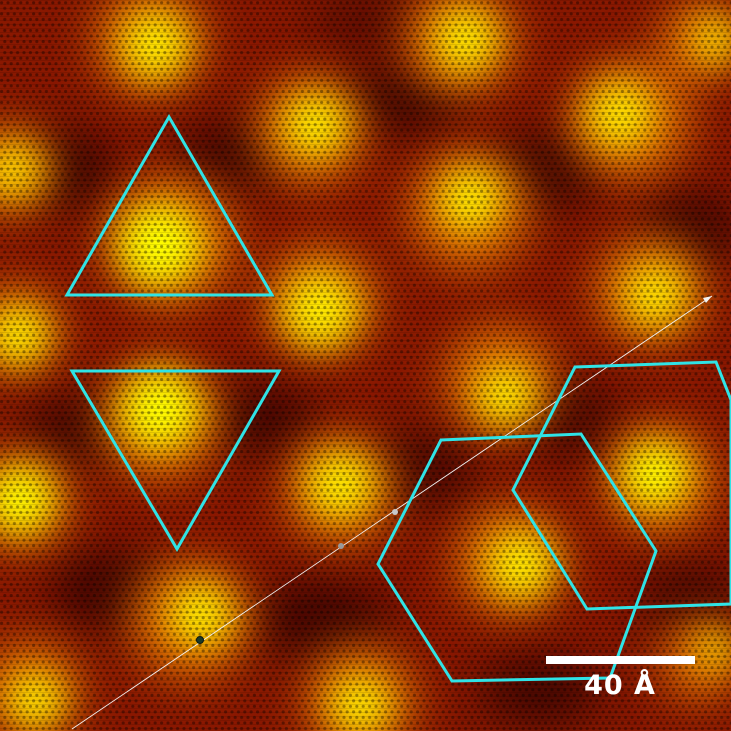 The image size is (731, 731). I want to click on scale-bar-label: 40 Å, so click(620, 685).